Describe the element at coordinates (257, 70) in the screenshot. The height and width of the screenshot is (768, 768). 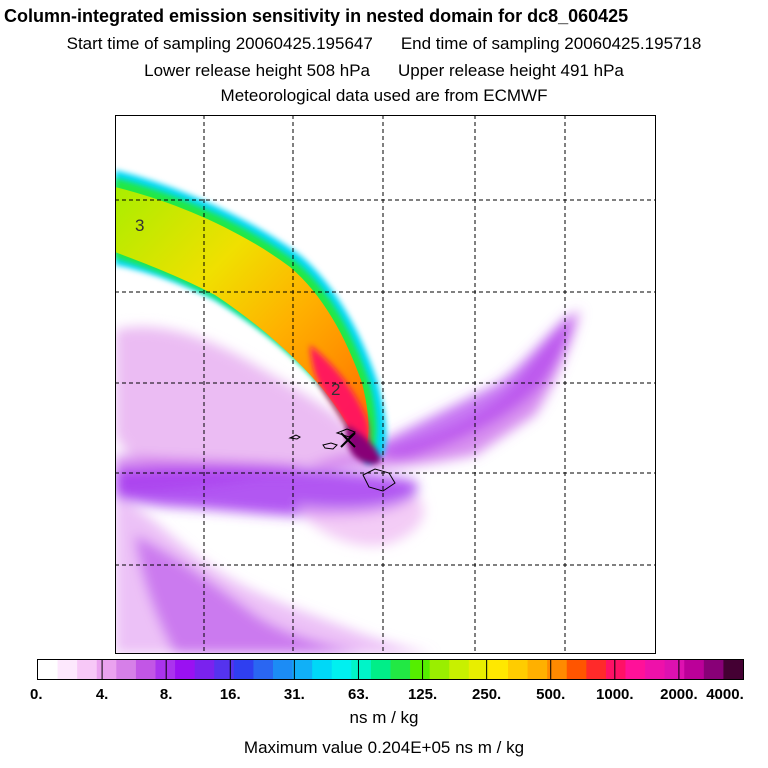
I see `lower-release-label: Lower release height 508 hPa` at that location.